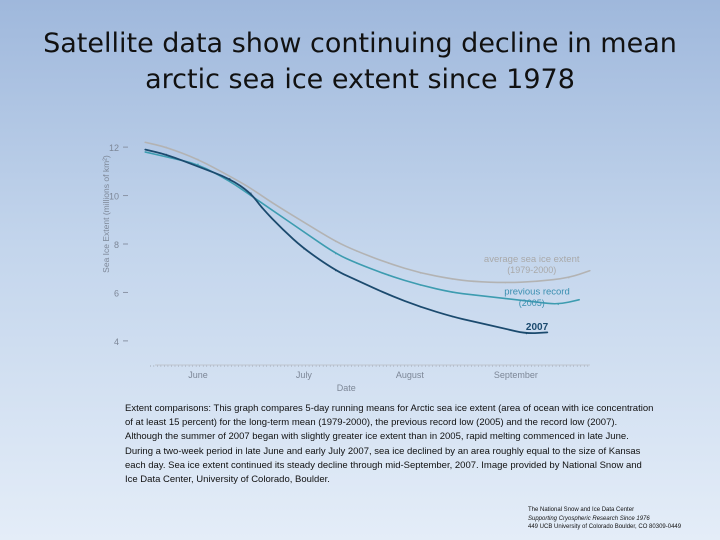 The width and height of the screenshot is (720, 540). What do you see at coordinates (116, 342) in the screenshot?
I see `y-tick-label: 4` at bounding box center [116, 342].